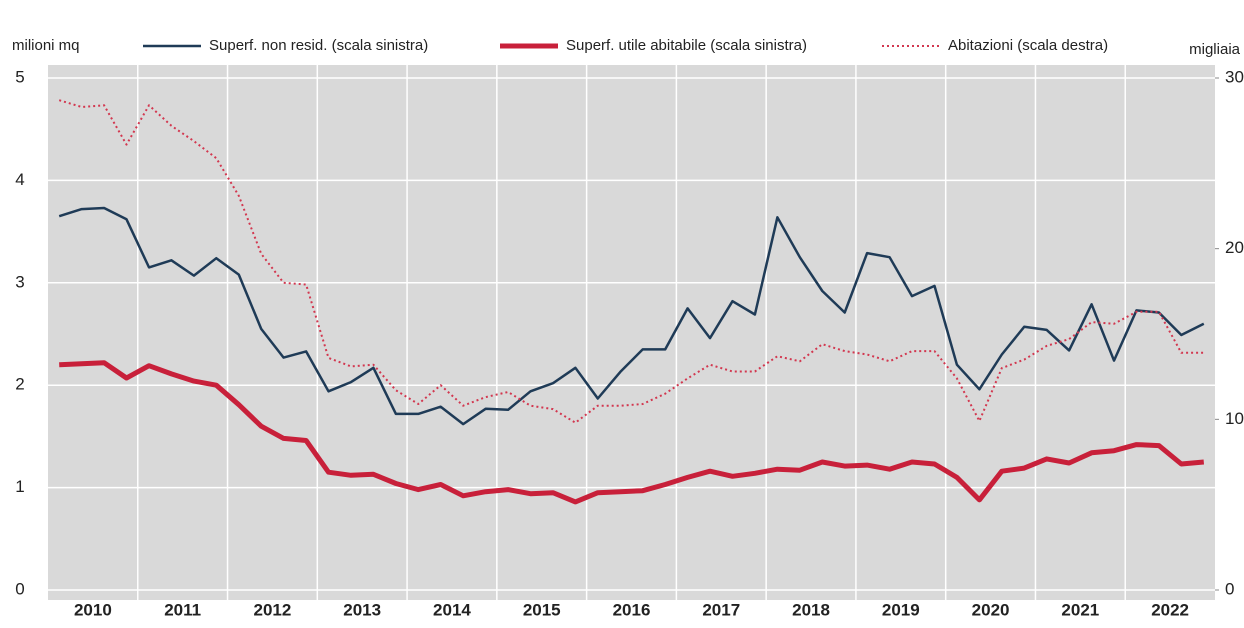 The width and height of the screenshot is (1244, 628). Describe the element at coordinates (1028, 45) in the screenshot. I see `legend-label: Abitazioni (scala destra)` at that location.